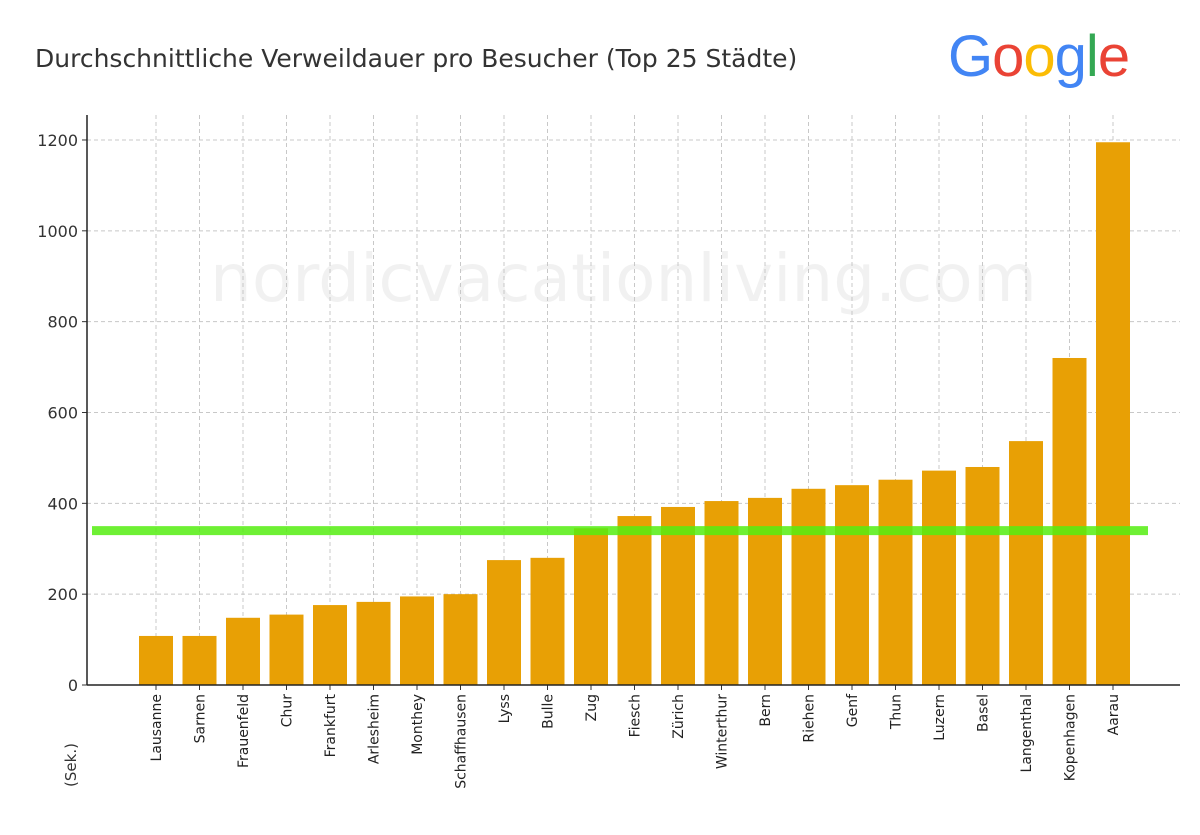 This screenshot has width=1200, height=835. I want to click on logo-letter: g, so click(1070, 56).